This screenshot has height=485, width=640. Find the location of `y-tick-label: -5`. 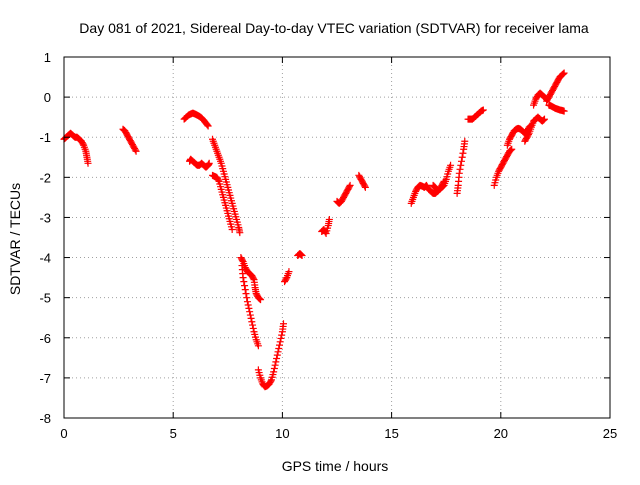

y-tick-label: -5 is located at coordinates (45, 298).